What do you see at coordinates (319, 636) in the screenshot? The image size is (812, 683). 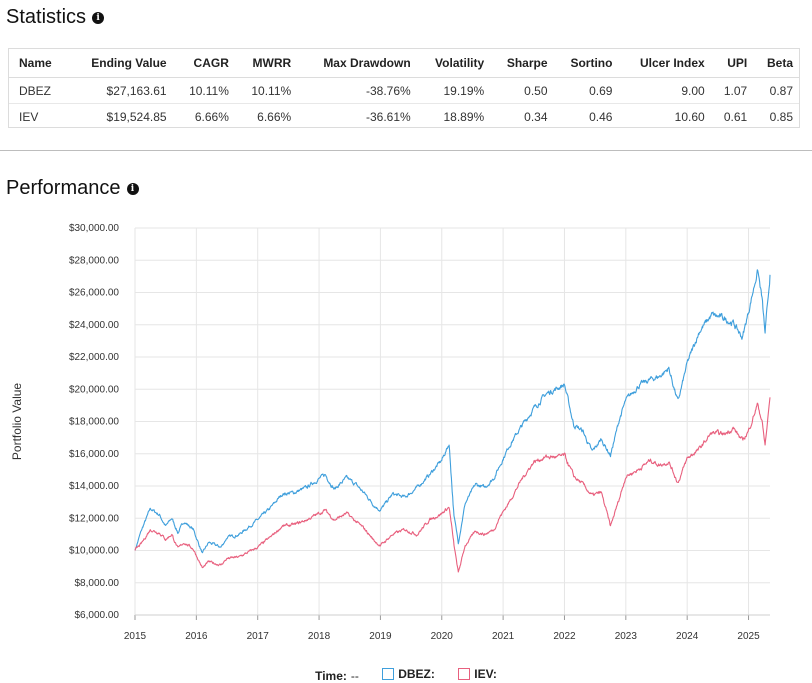 I see `x-tick-label: 2018` at bounding box center [319, 636].